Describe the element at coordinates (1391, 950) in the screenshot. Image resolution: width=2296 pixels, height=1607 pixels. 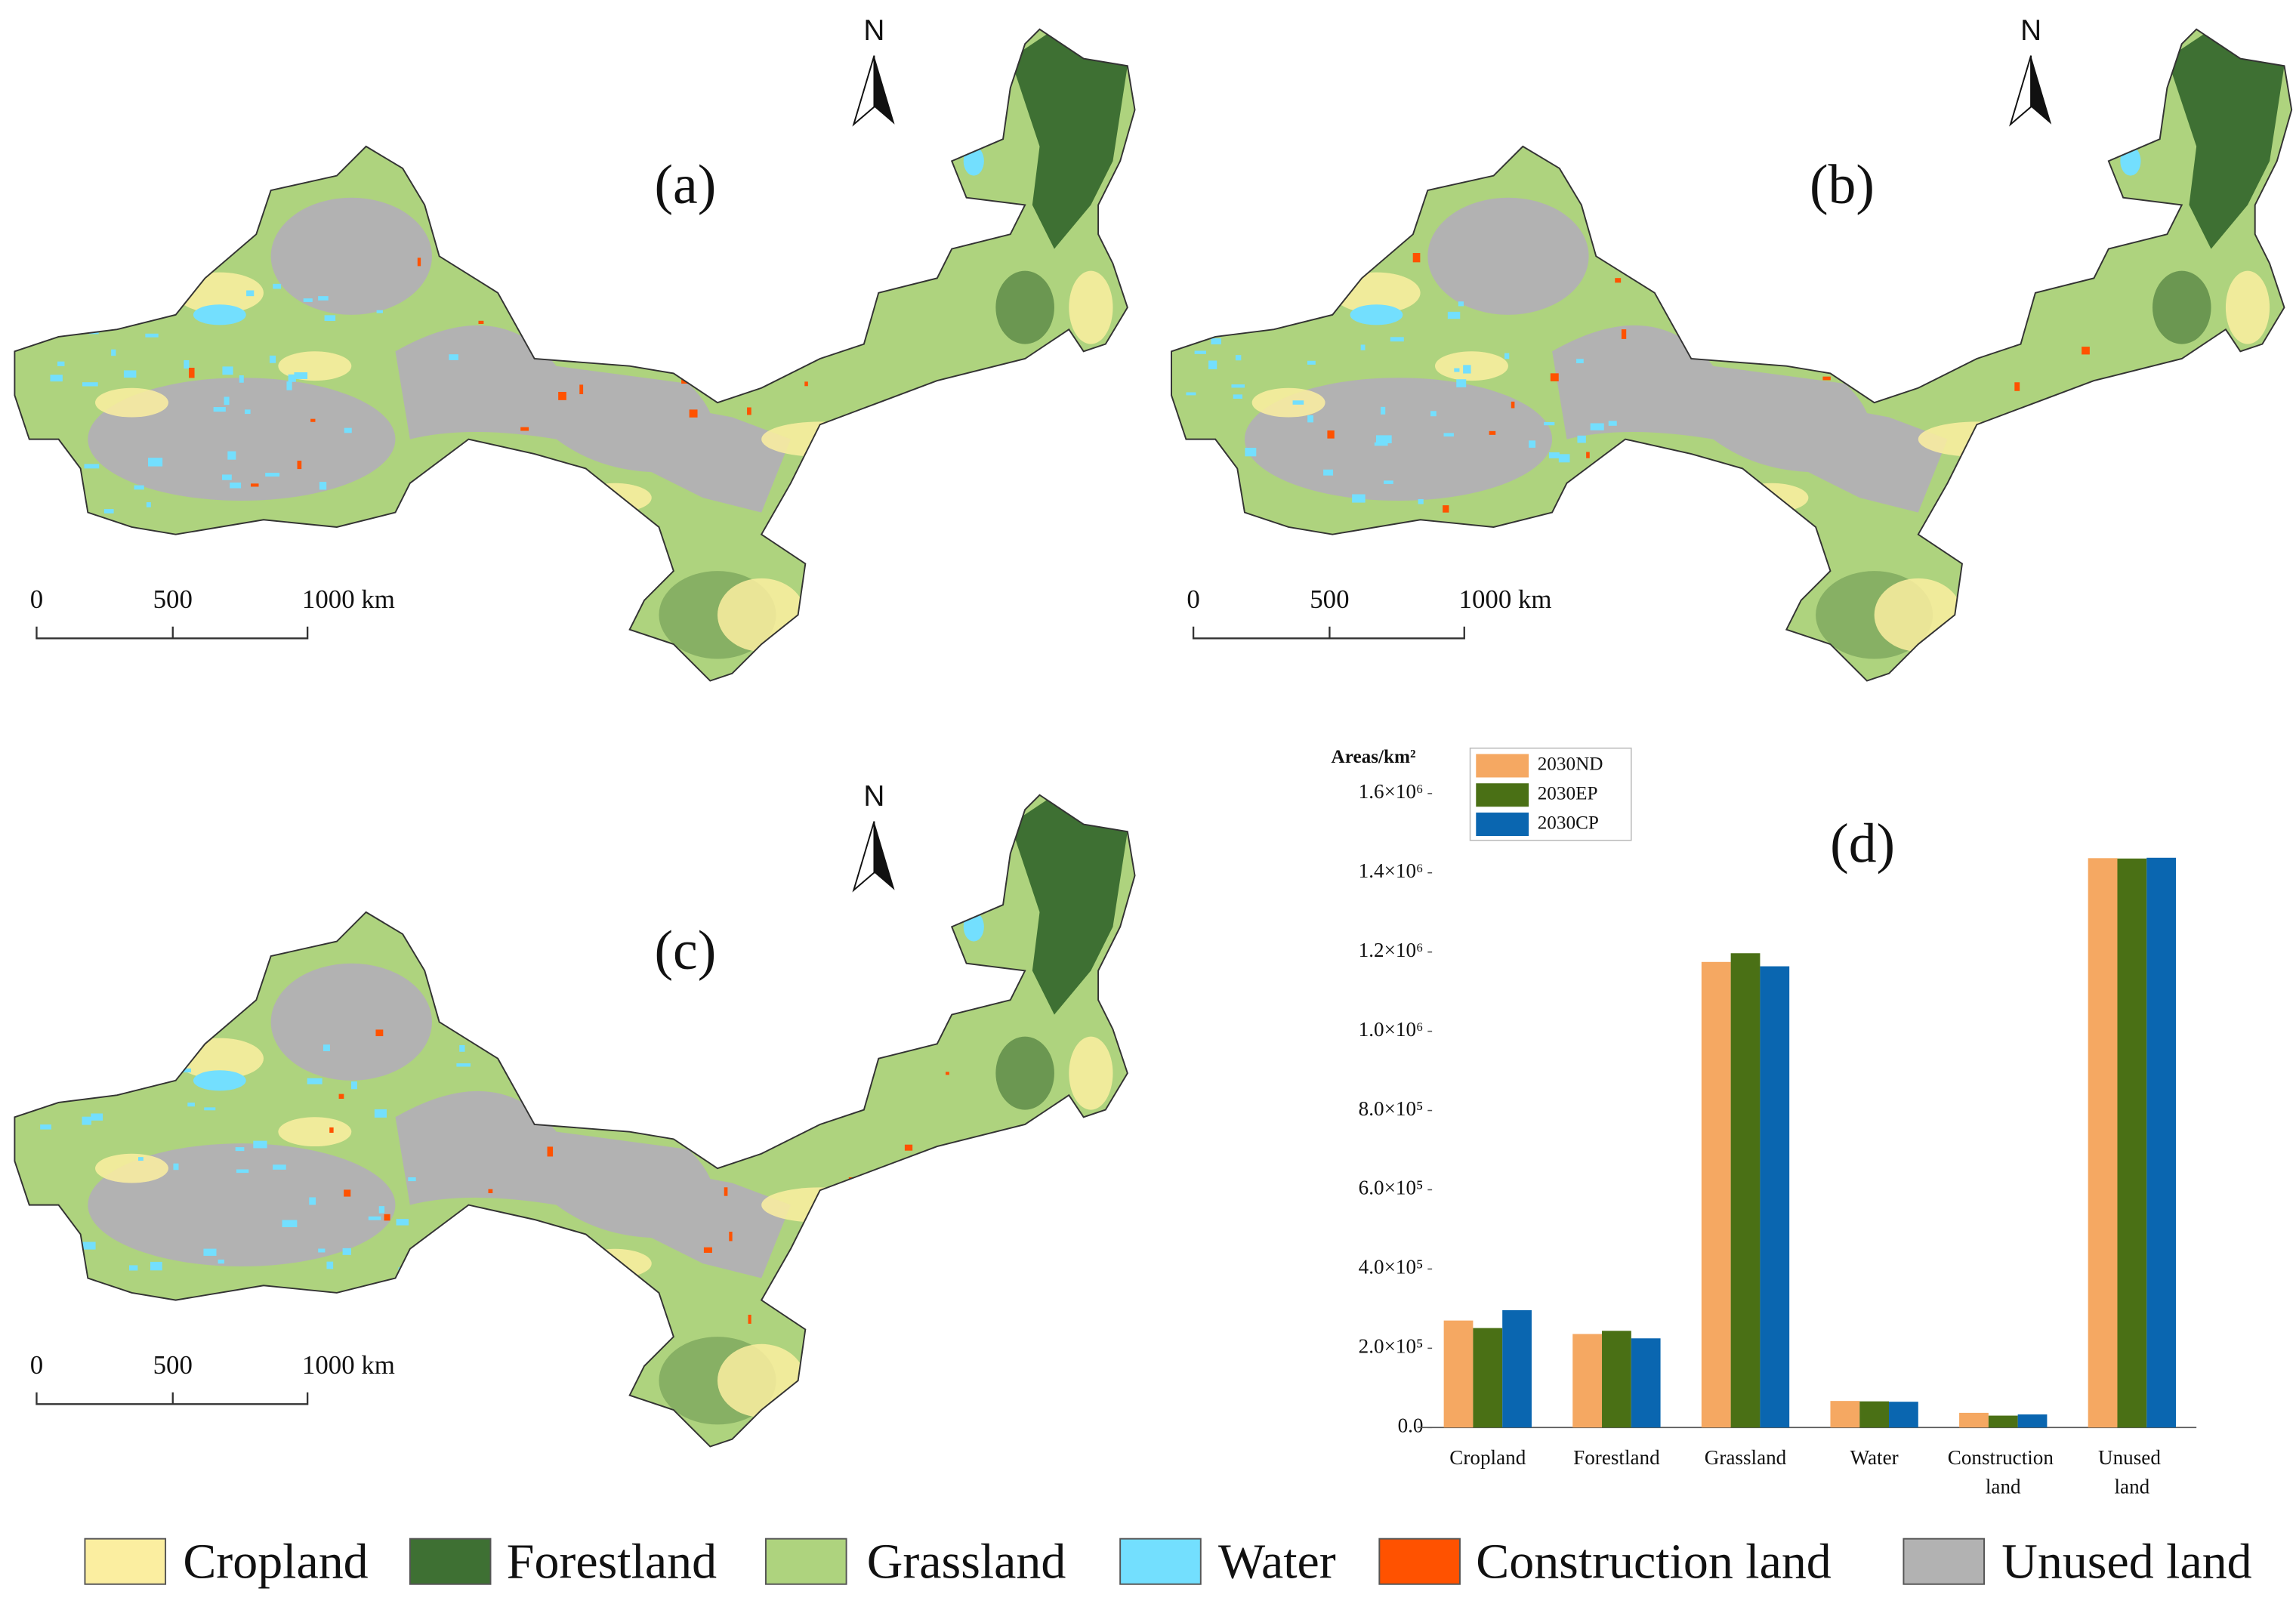
I see `y-tick-label: 1.2×10⁶` at that location.